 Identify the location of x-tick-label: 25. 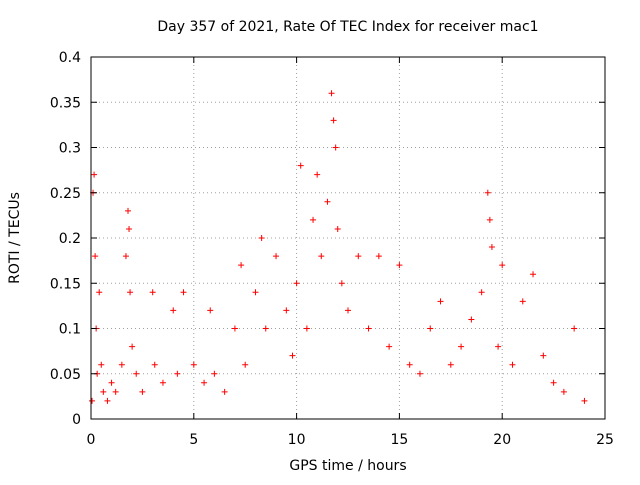
(605, 440).